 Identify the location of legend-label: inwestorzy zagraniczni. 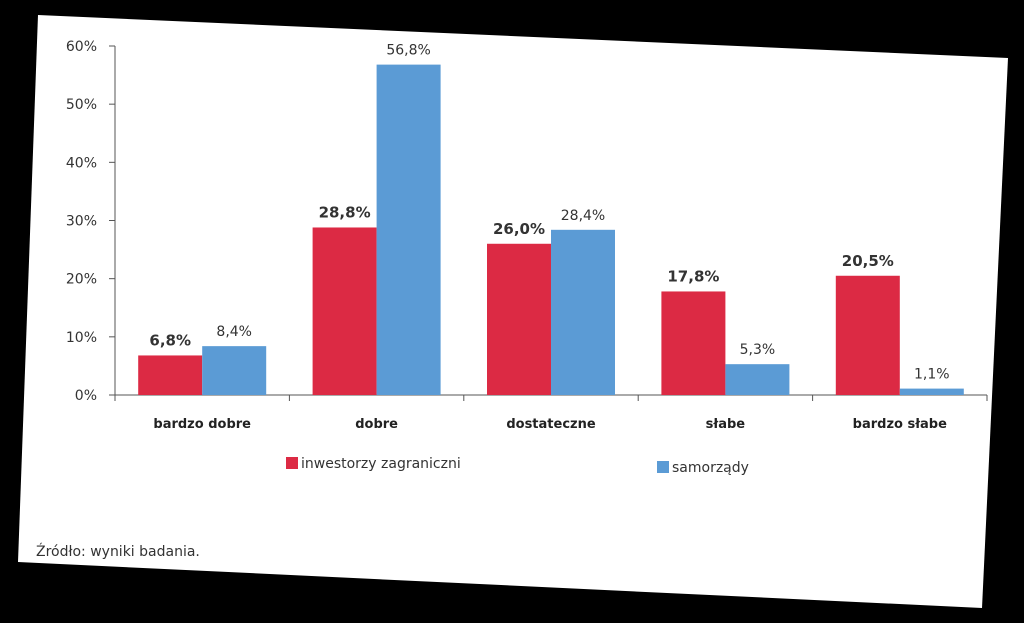
(381, 464).